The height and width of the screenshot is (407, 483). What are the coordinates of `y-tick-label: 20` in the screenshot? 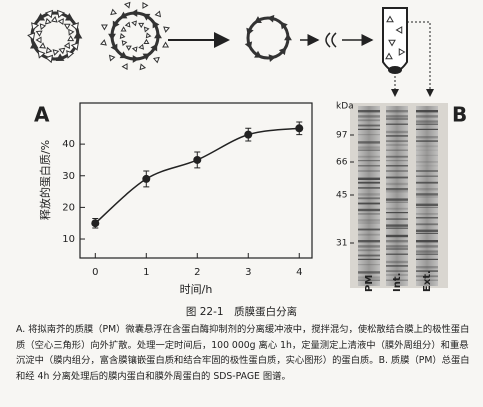 It's located at (68, 207).